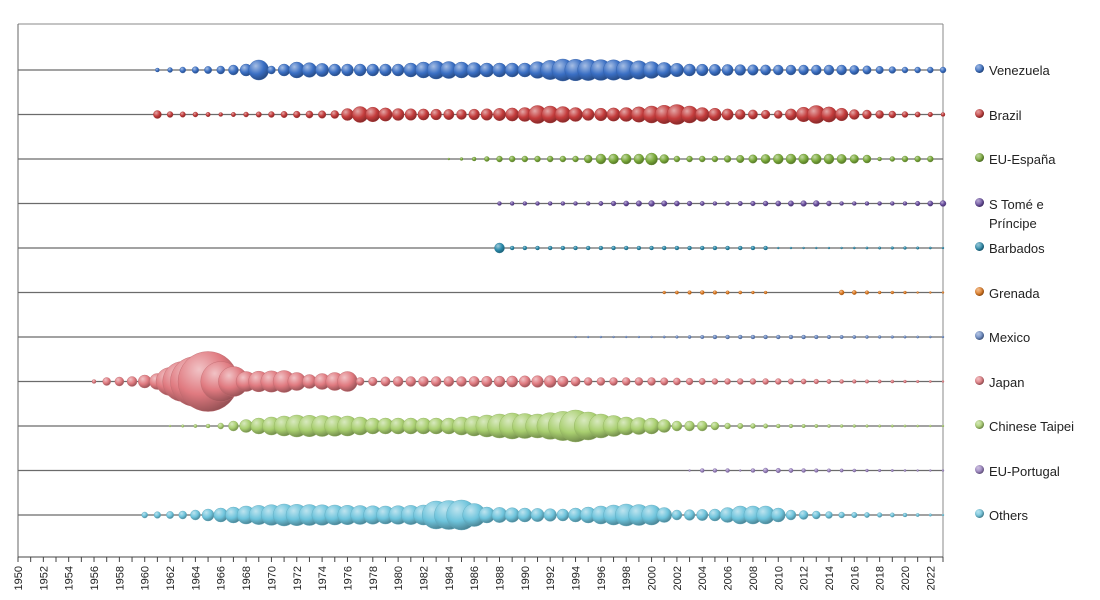 This screenshot has width=1100, height=600. I want to click on bubble-10-2018, so click(880, 515).